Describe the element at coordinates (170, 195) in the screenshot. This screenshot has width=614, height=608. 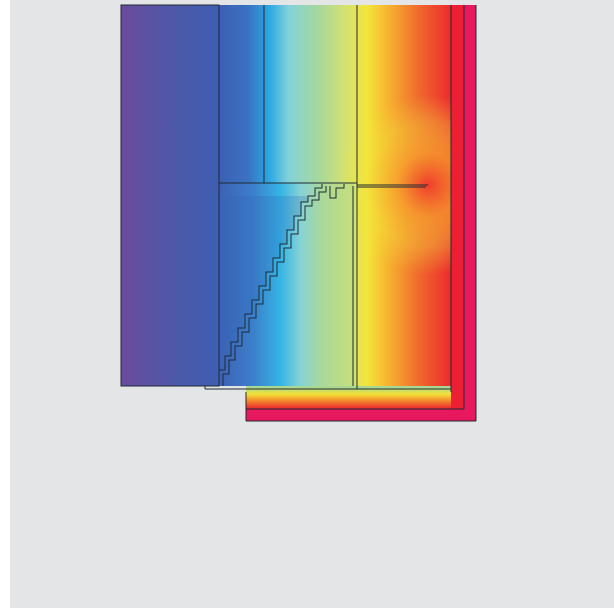
I see `left-floor-block` at that location.